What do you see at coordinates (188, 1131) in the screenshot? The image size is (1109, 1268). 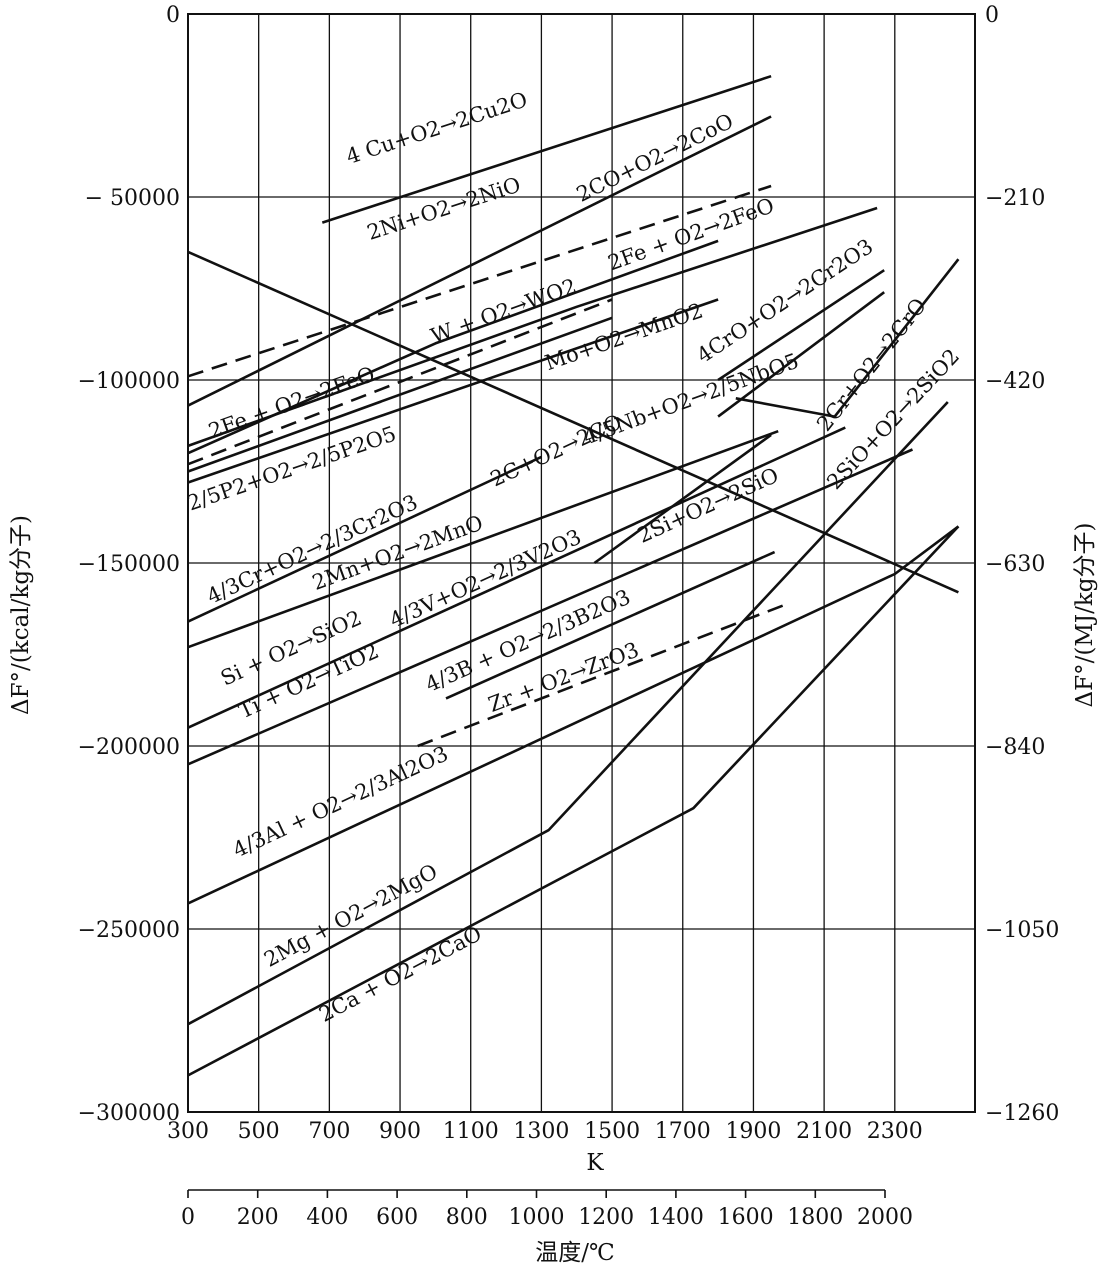 I see `x-tick-label: 300` at bounding box center [188, 1131].